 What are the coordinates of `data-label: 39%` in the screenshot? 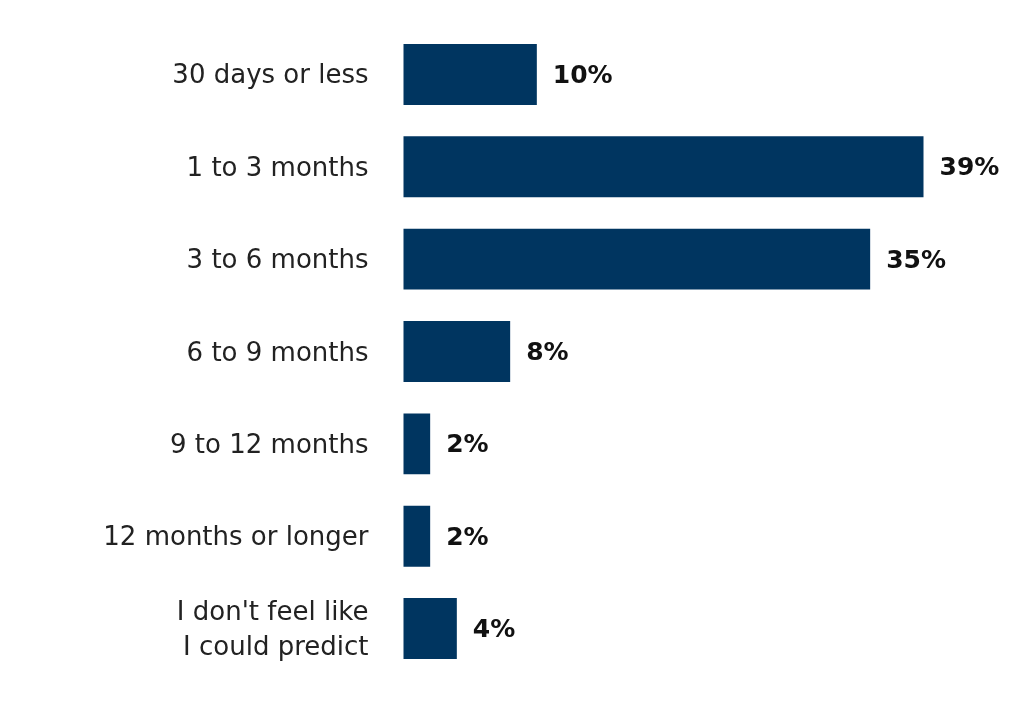 It's located at (969, 167).